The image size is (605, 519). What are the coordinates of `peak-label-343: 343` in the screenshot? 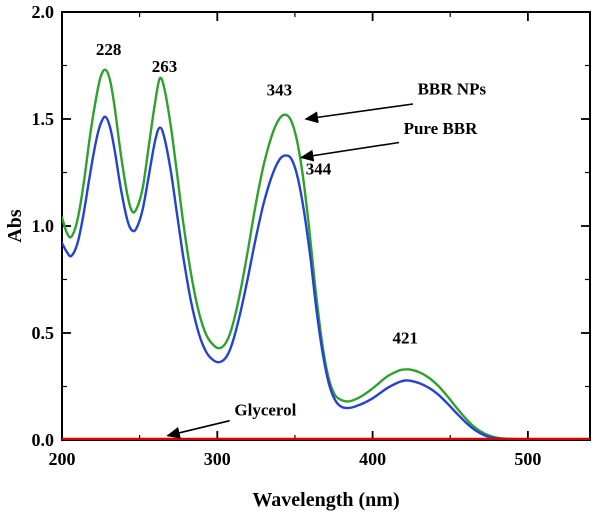 It's located at (280, 90).